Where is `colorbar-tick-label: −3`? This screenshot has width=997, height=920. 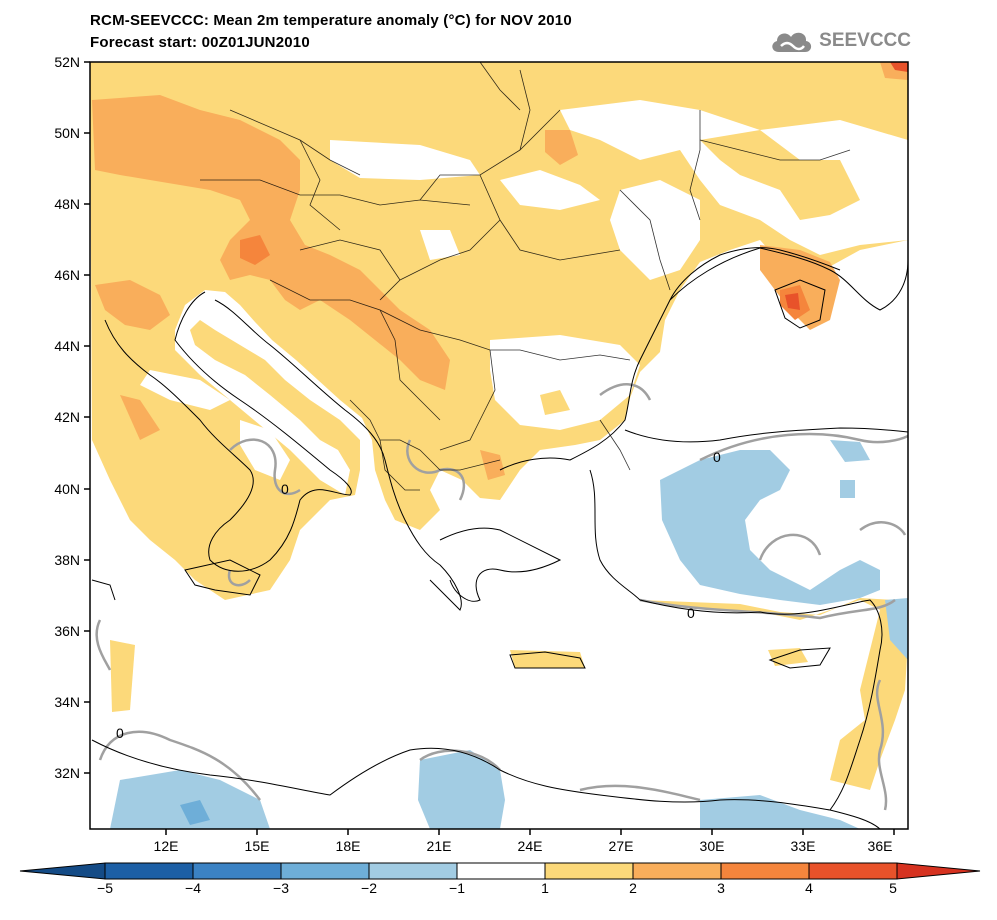 colorbar-tick-label: −3 is located at coordinates (281, 888).